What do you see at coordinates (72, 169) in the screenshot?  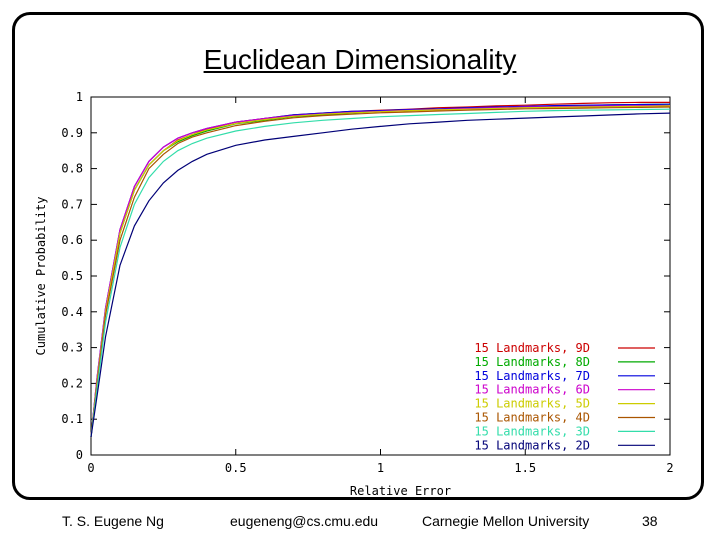 I see `y-tick-label: 0.8` at bounding box center [72, 169].